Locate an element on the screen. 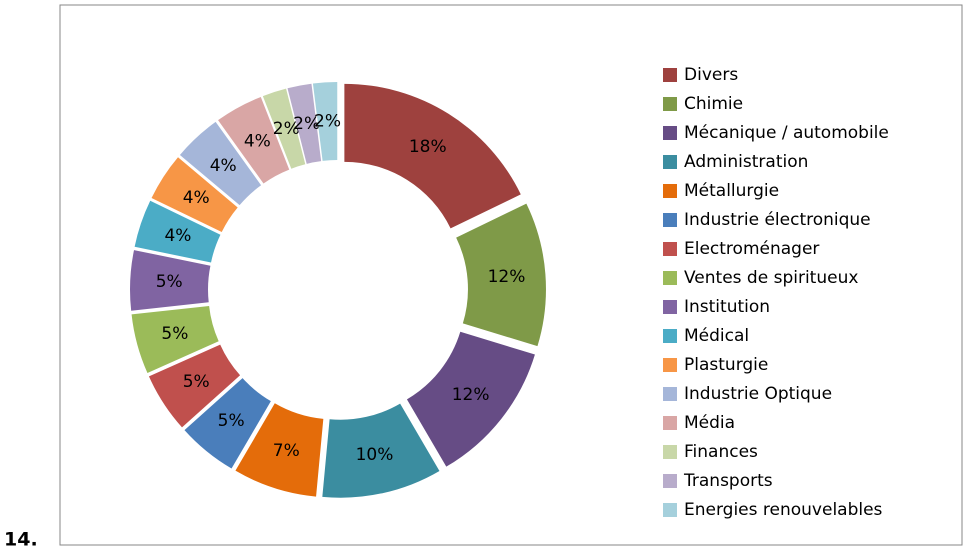  data-label: 10% is located at coordinates (375, 455).